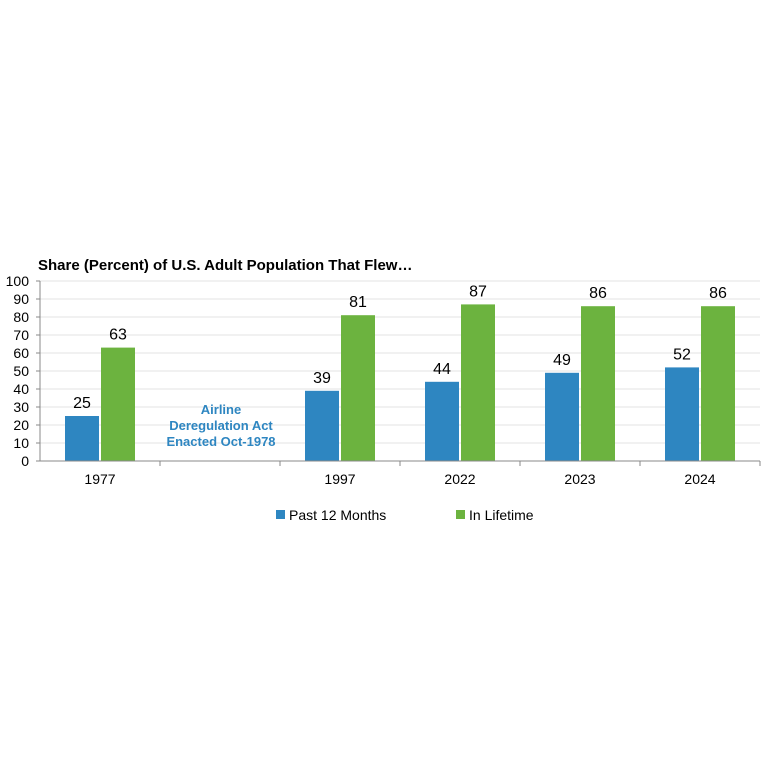 The height and width of the screenshot is (768, 768). Describe the element at coordinates (478, 291) in the screenshot. I see `data-label: 87` at that location.